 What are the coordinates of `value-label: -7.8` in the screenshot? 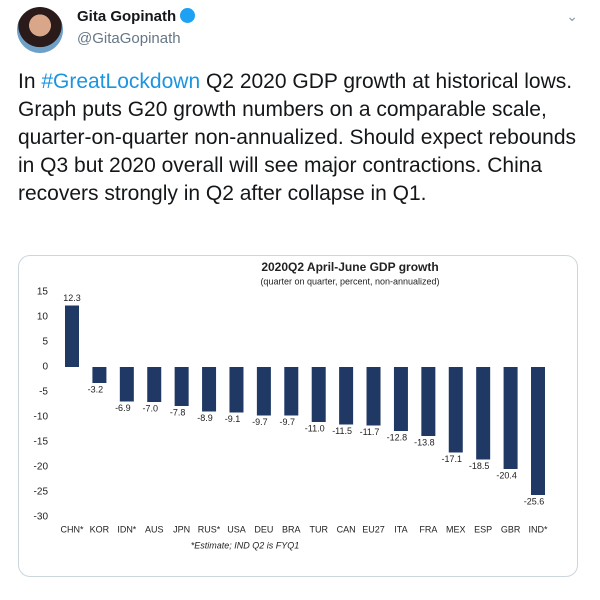 It's located at (178, 412).